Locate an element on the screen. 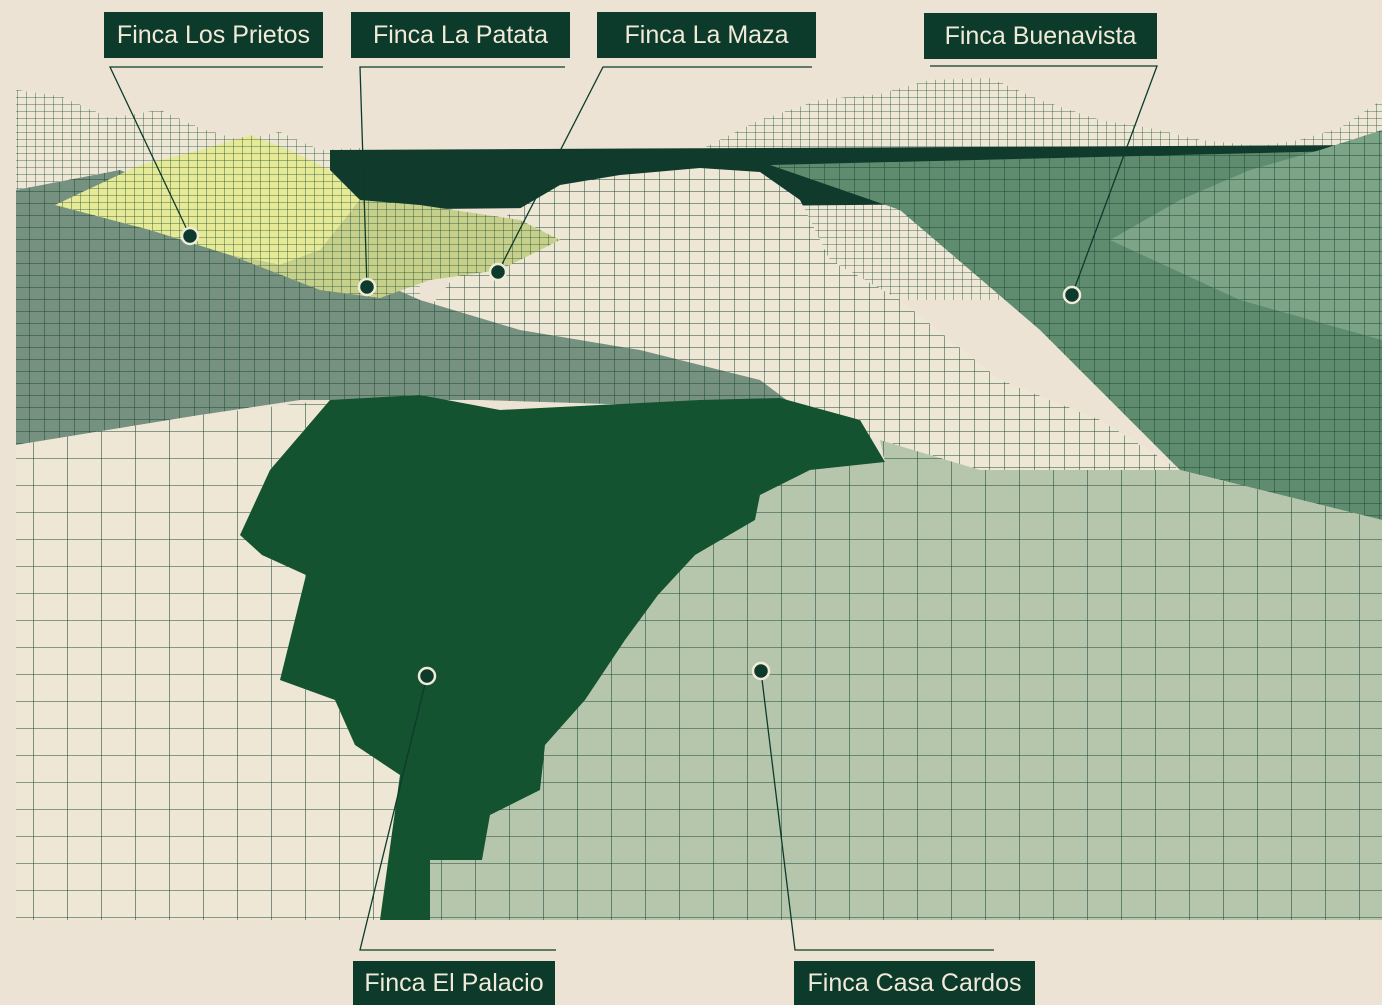 This screenshot has height=1005, width=1382. marker-la-maza is located at coordinates (498, 272).